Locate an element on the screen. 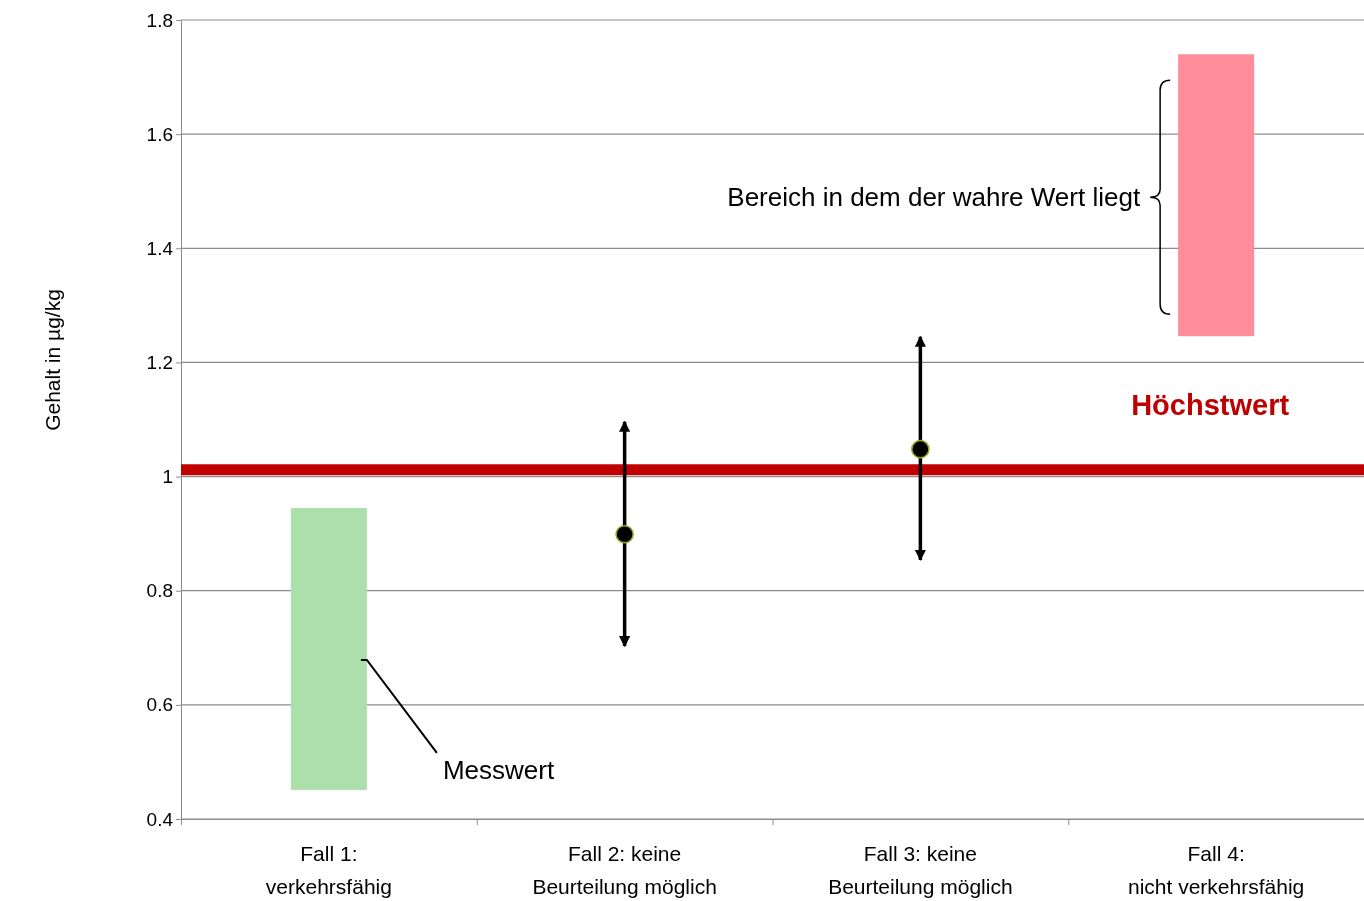 This screenshot has height=901, width=1364. y-tick-label: 0.8 is located at coordinates (159, 591).